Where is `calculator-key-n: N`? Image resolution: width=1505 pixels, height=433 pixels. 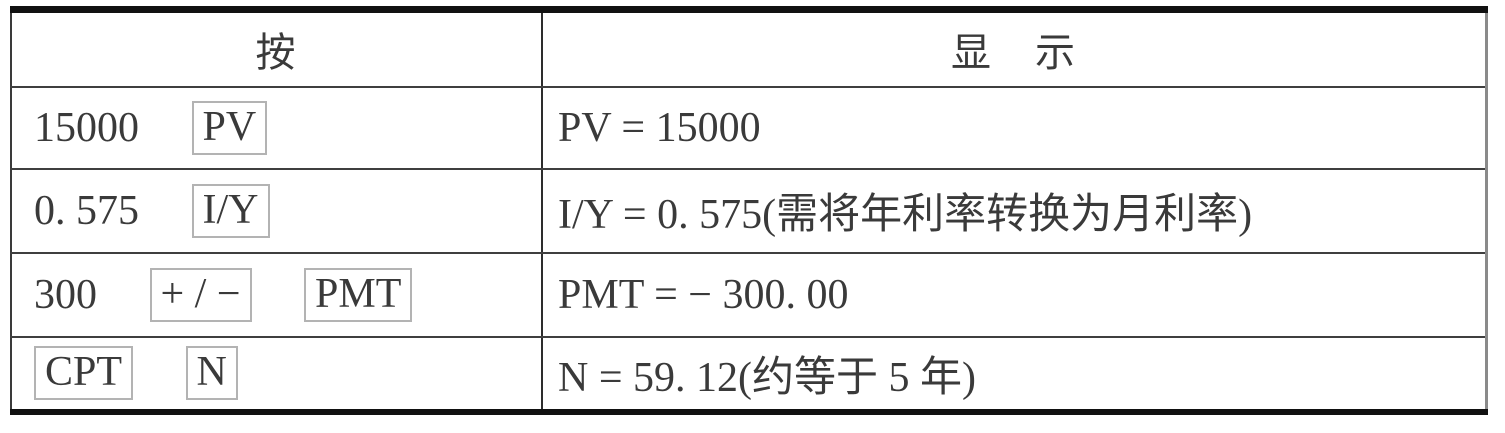 calculator-key-n: N is located at coordinates (211, 373).